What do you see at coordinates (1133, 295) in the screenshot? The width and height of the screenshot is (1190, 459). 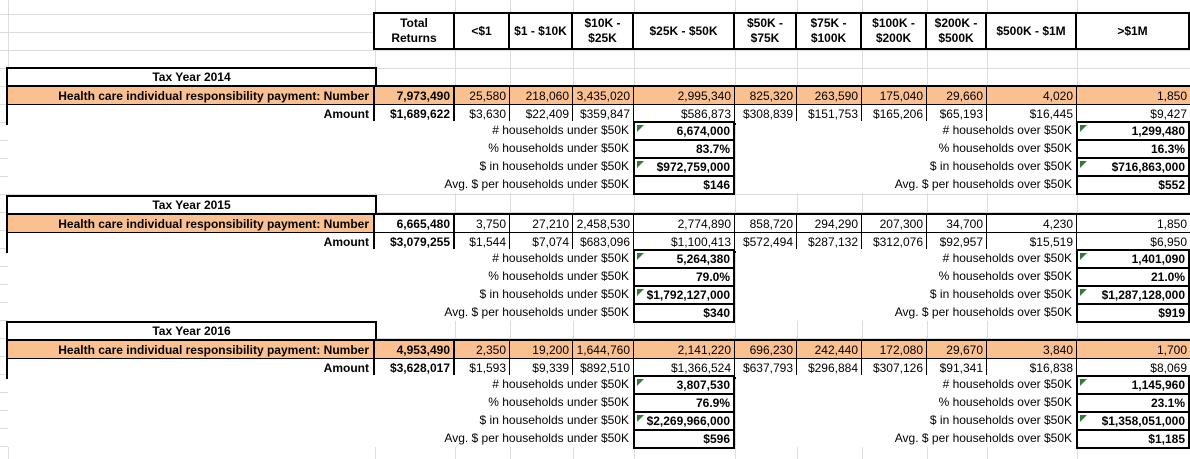 I see `value-usd-over-50k: $1,287,128,000` at bounding box center [1133, 295].